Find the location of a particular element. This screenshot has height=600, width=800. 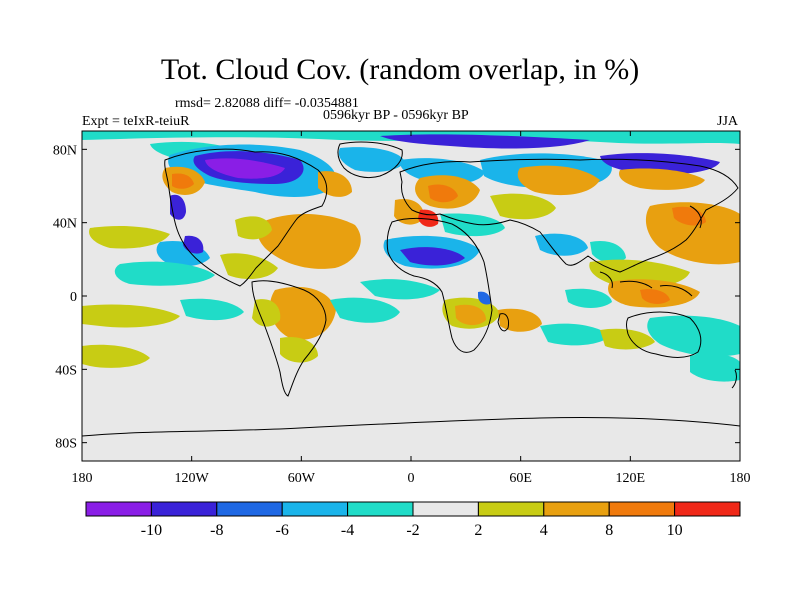

anomaly-tasman-cyan is located at coordinates (715, 367).